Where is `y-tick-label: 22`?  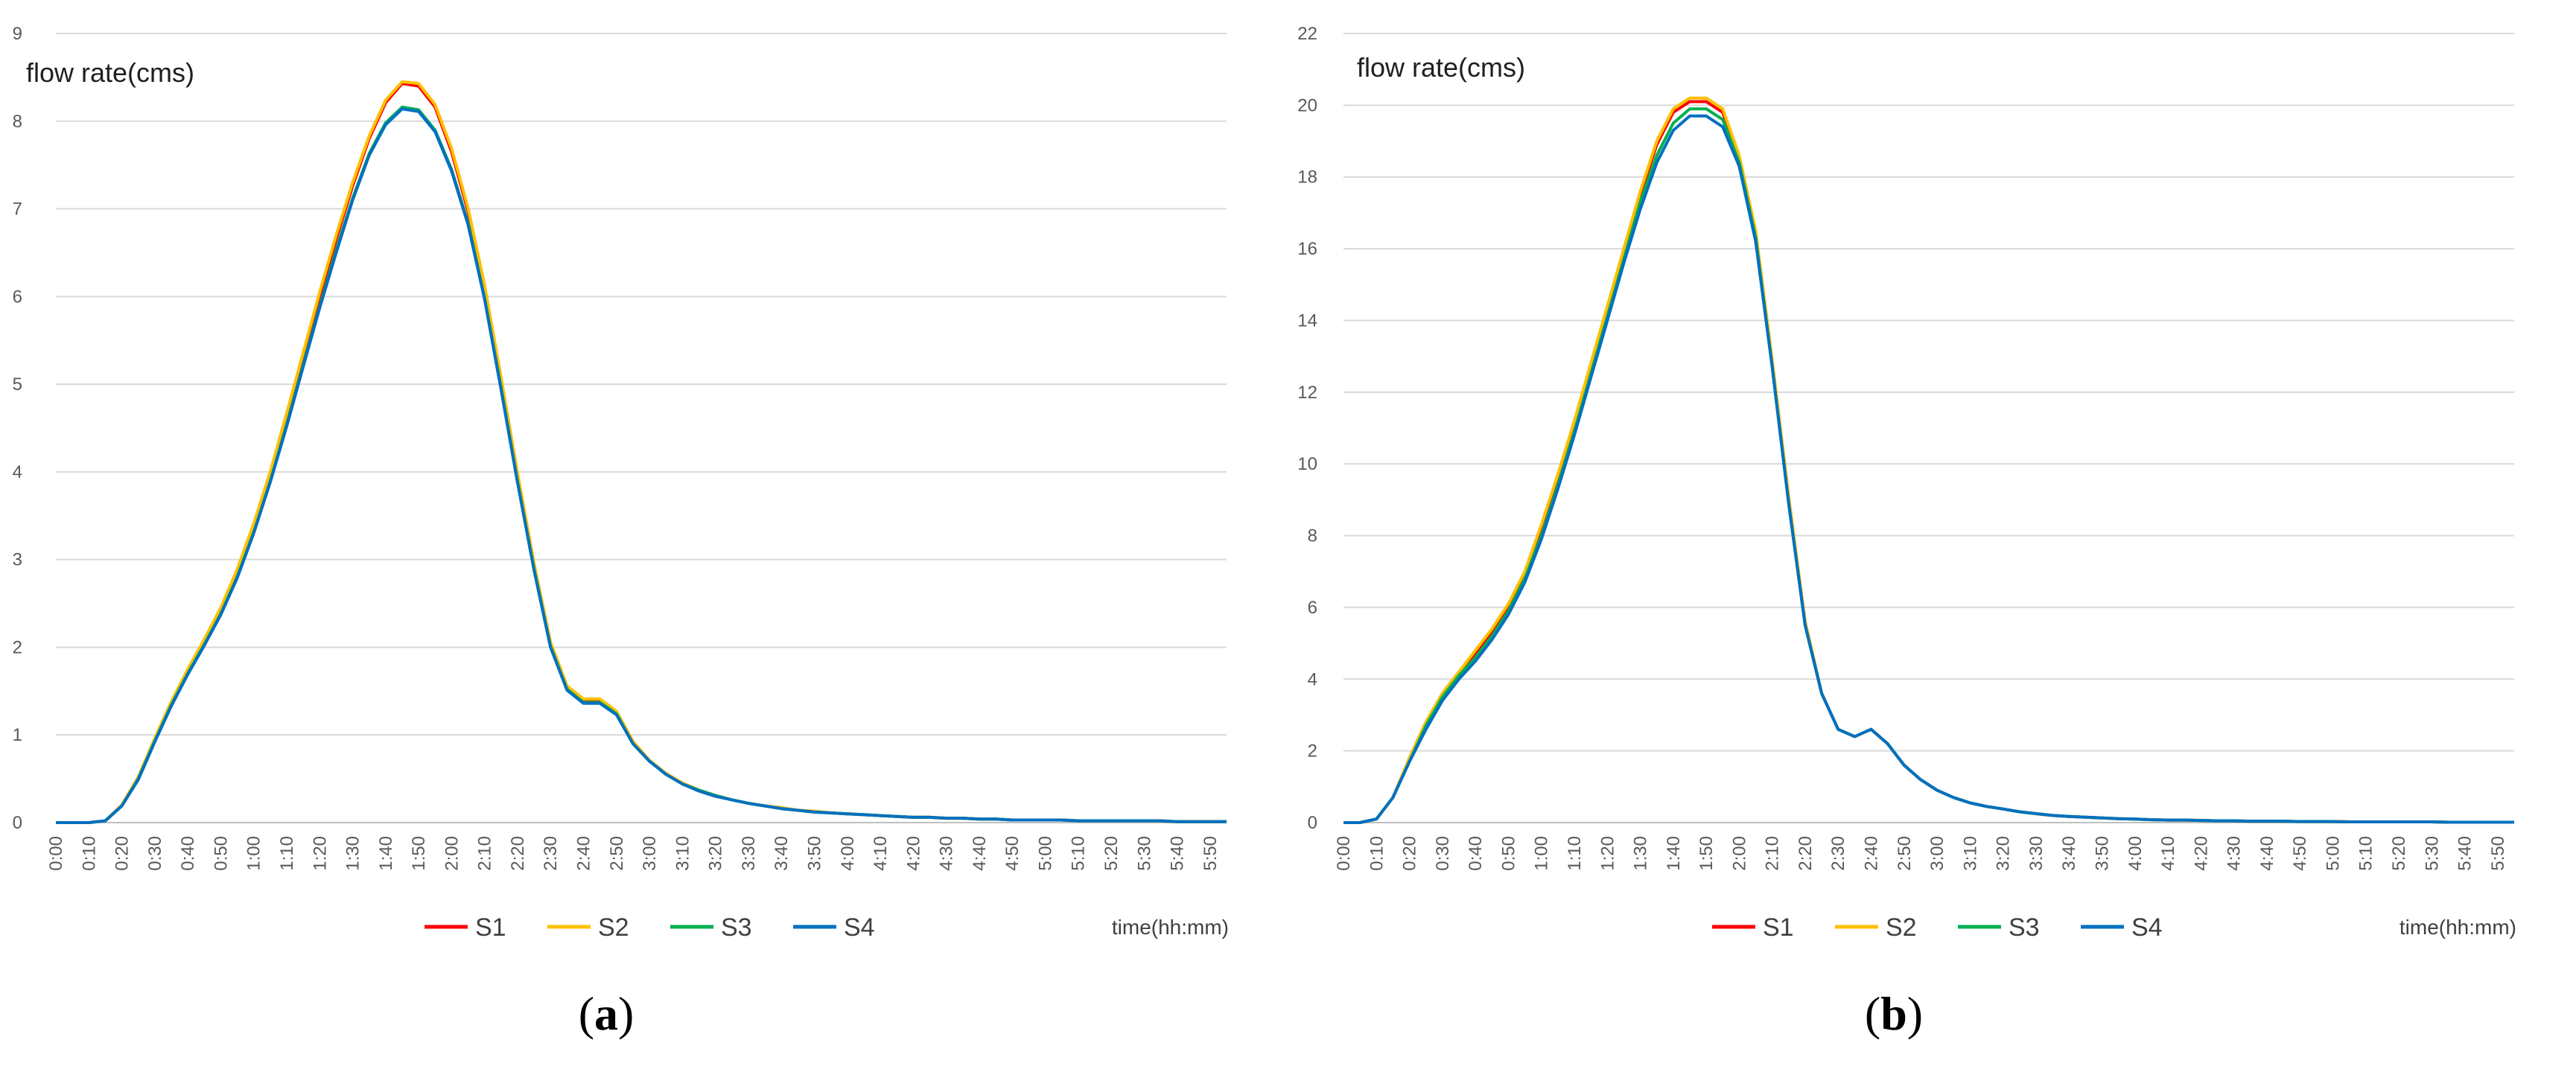
y-tick-label: 22 is located at coordinates (1307, 34).